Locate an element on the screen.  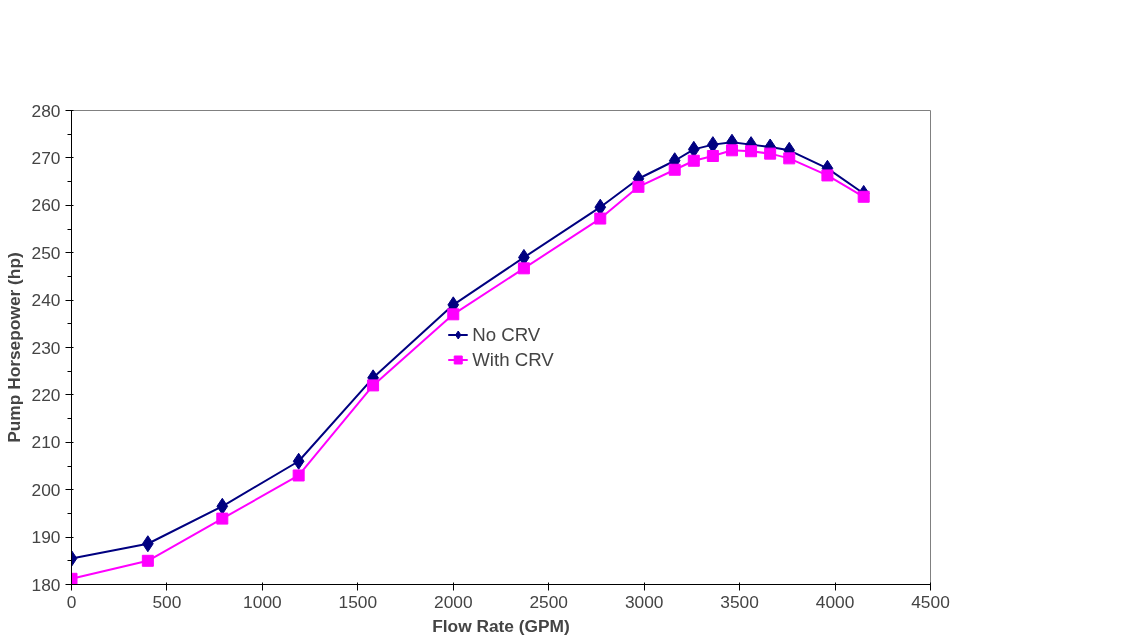
x-tick-label: 4500 is located at coordinates (930, 601).